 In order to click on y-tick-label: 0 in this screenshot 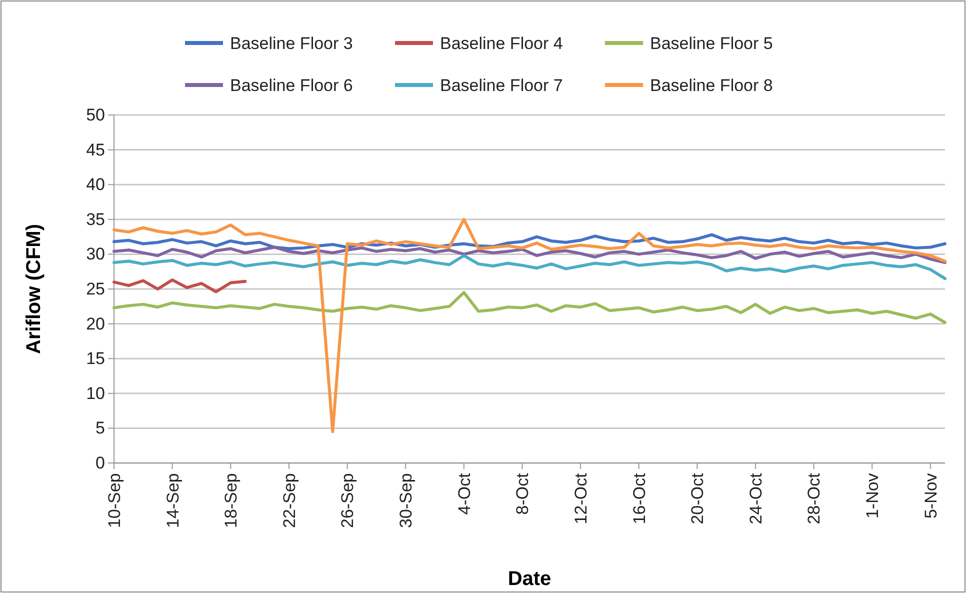, I will do `click(100, 462)`.